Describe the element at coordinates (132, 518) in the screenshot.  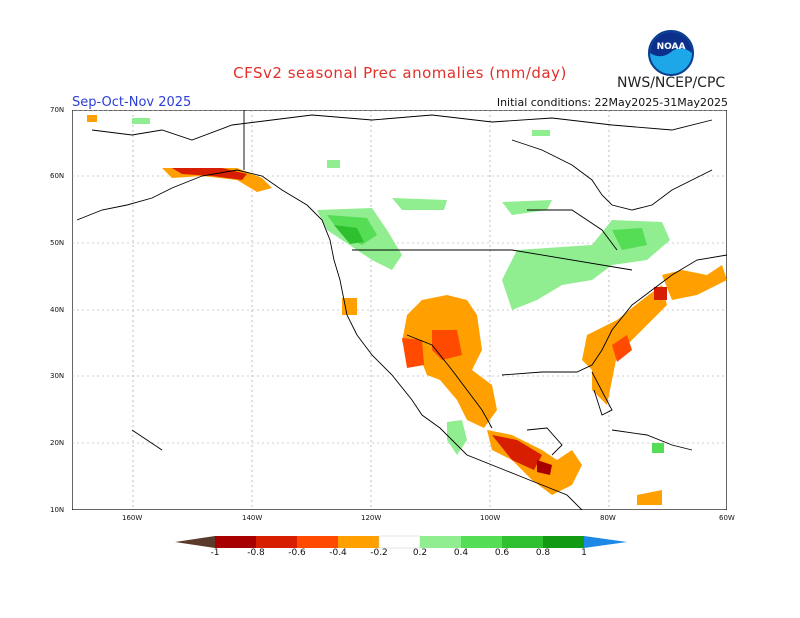
I see `lon-label-160w: 160W` at that location.